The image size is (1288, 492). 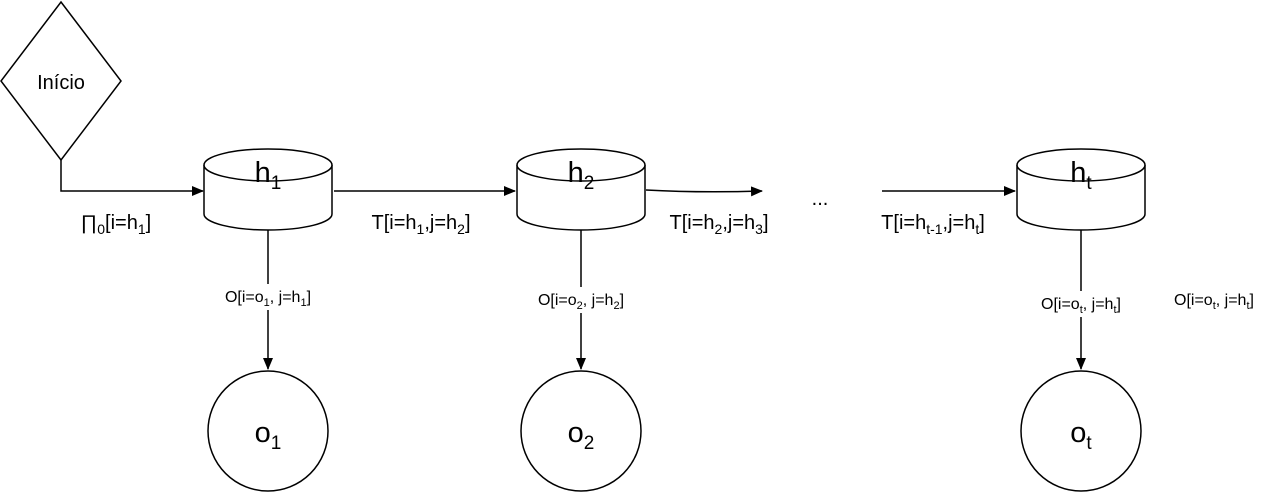 What do you see at coordinates (116, 224) in the screenshot?
I see `initial-prob-label: ∏0[i=h1]` at bounding box center [116, 224].